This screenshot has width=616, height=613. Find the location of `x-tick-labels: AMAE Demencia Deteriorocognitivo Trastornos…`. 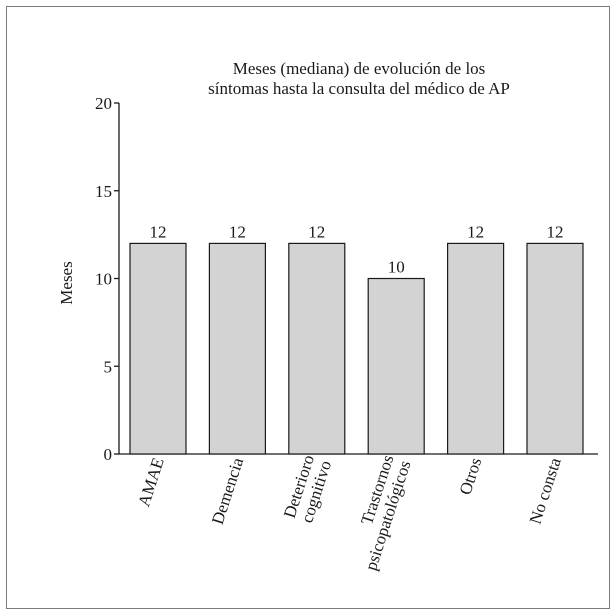

x-tick-labels: AMAE Demencia Deteriorocognitivo Trastornos… is located at coordinates (349, 513).